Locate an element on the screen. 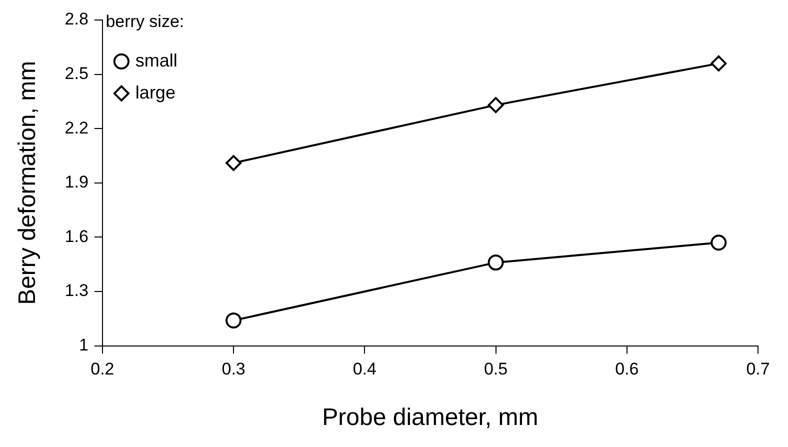  x-tick-label: 0.4 is located at coordinates (364, 369).